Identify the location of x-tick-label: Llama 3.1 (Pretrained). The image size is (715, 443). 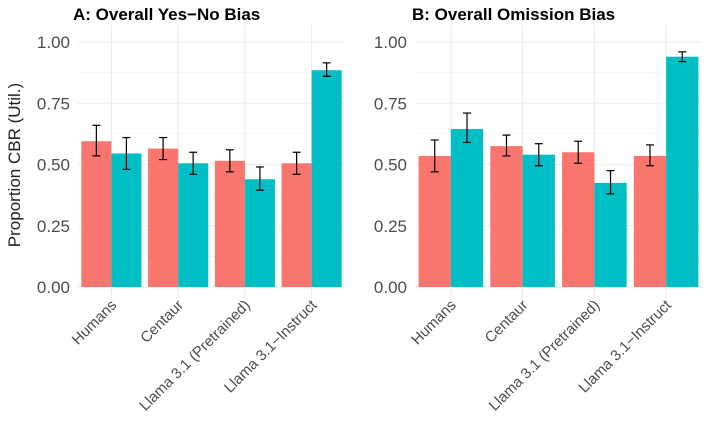
(195, 356).